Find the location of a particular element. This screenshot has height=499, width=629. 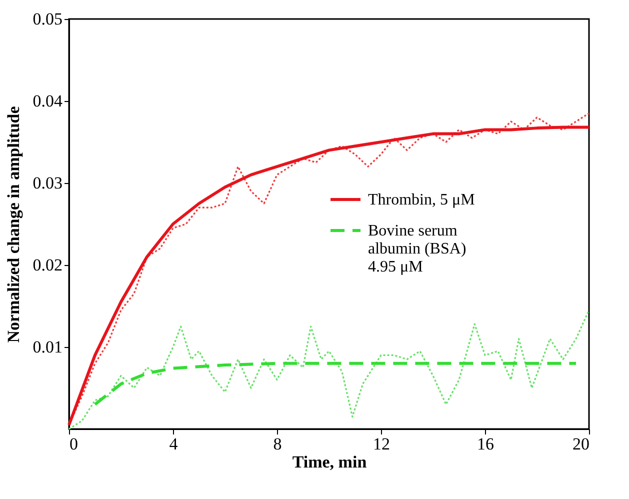

y-tick-label: 0.05 is located at coordinates (47, 19).